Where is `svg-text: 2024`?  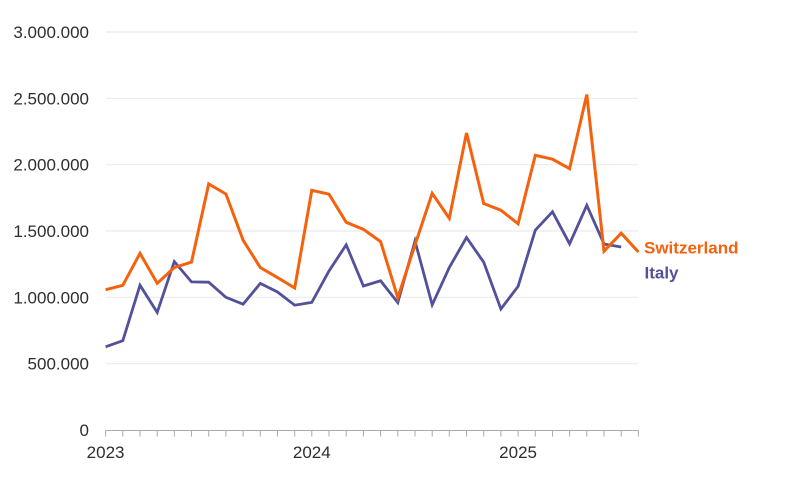
svg-text: 2024 is located at coordinates (312, 452).